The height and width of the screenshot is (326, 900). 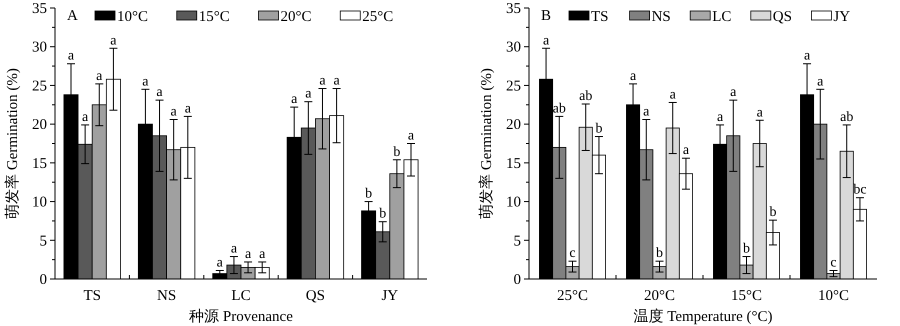 What do you see at coordinates (722, 17) in the screenshot?
I see `legend-label: LC` at bounding box center [722, 17].